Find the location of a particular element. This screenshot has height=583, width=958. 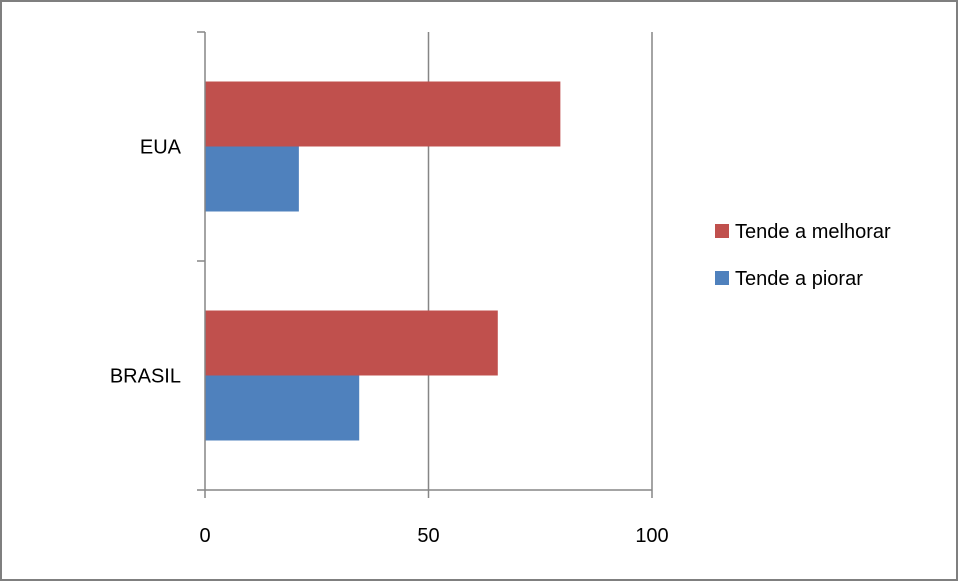

bar-tende-a-piorar-brasil is located at coordinates (282, 408).